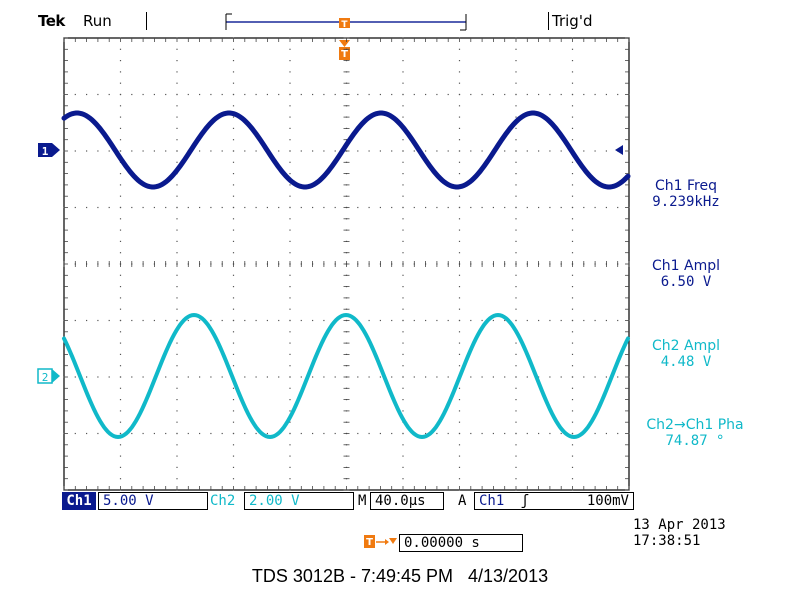  I want to click on ch2-label: Ch2, so click(223, 501).